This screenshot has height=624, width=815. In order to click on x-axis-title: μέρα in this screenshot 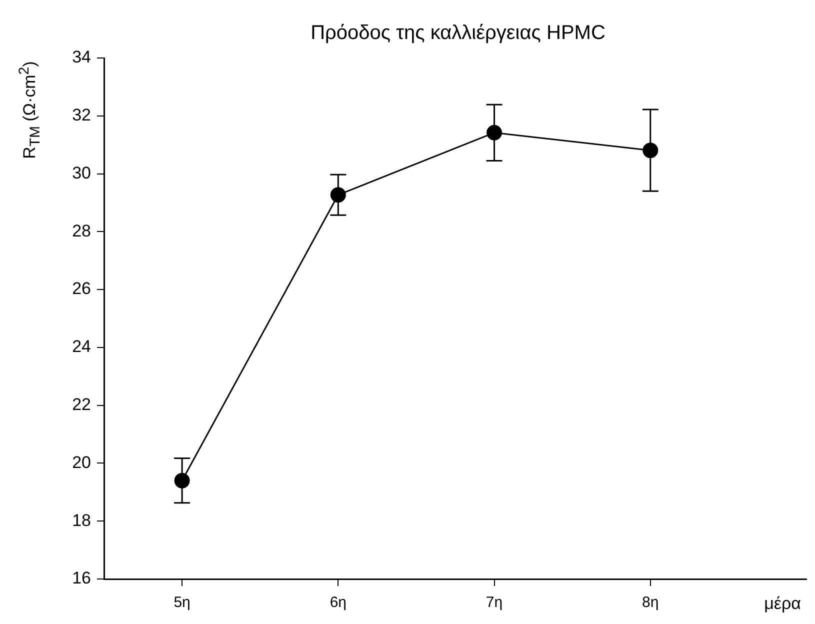, I will do `click(782, 604)`.